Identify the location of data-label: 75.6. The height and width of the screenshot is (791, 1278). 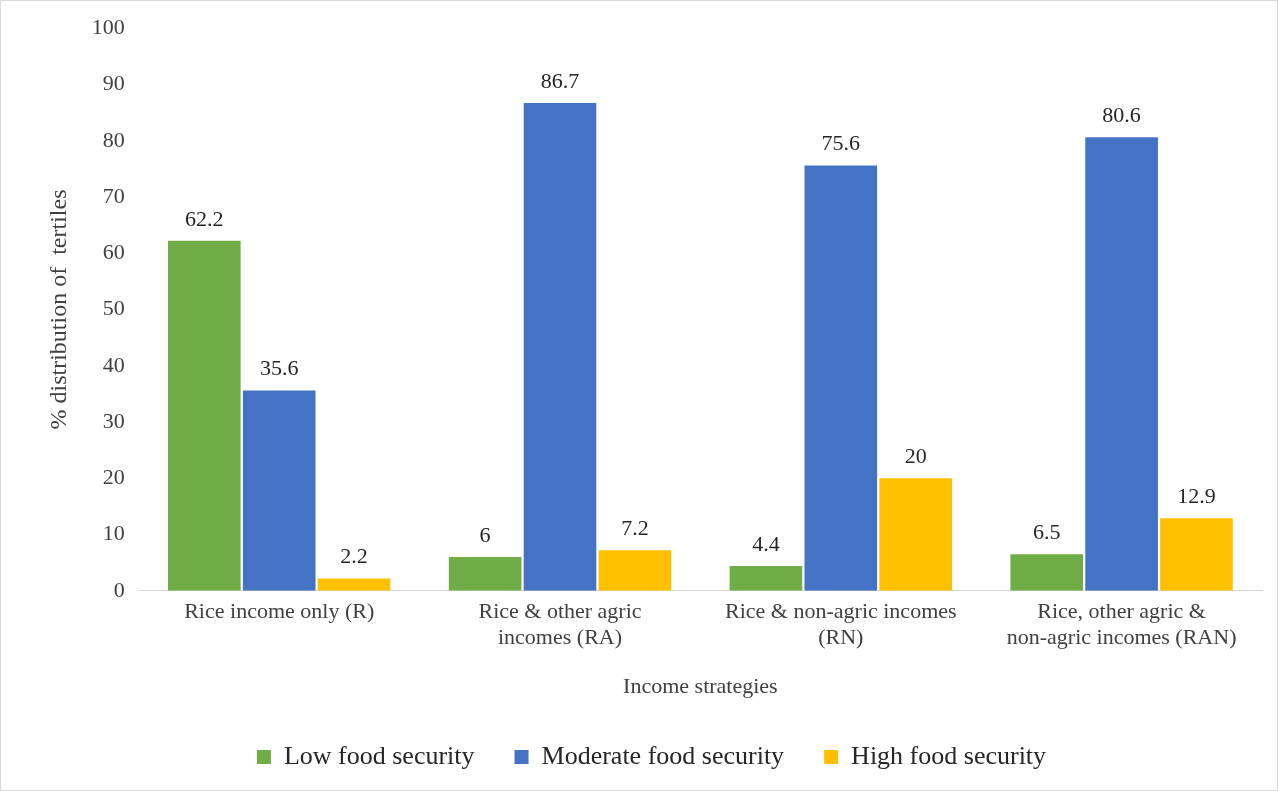
(841, 143).